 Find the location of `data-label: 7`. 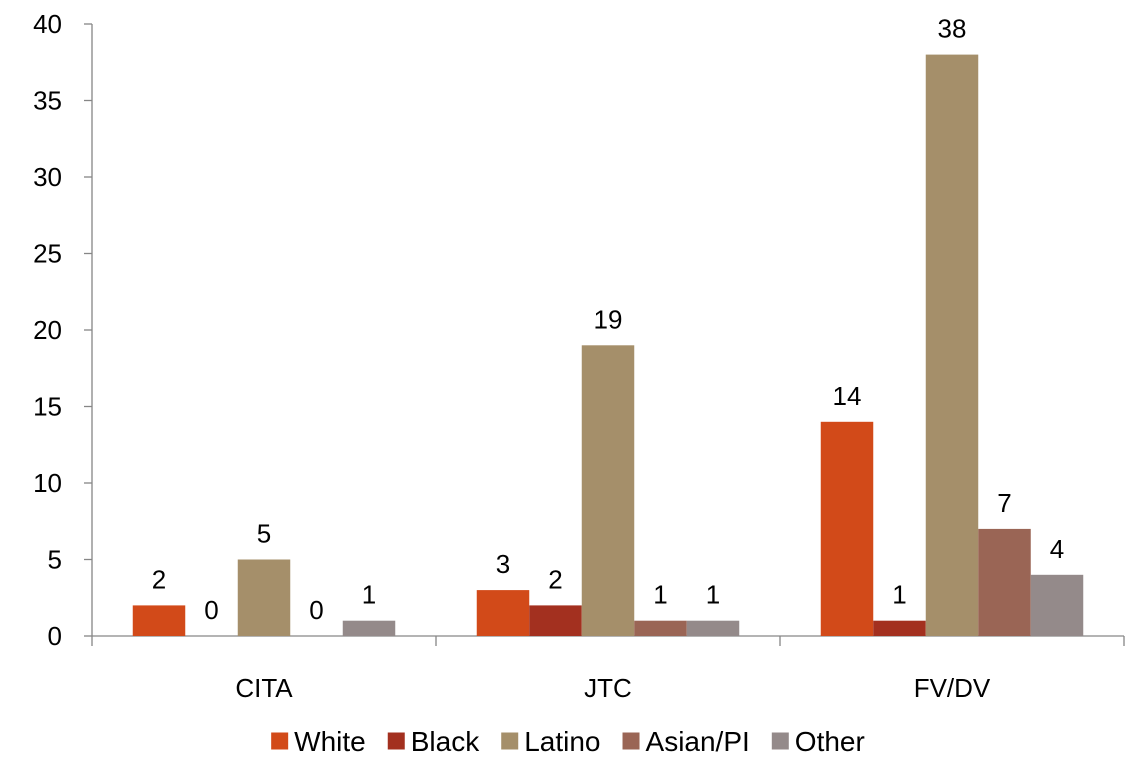

data-label: 7 is located at coordinates (1004, 503).